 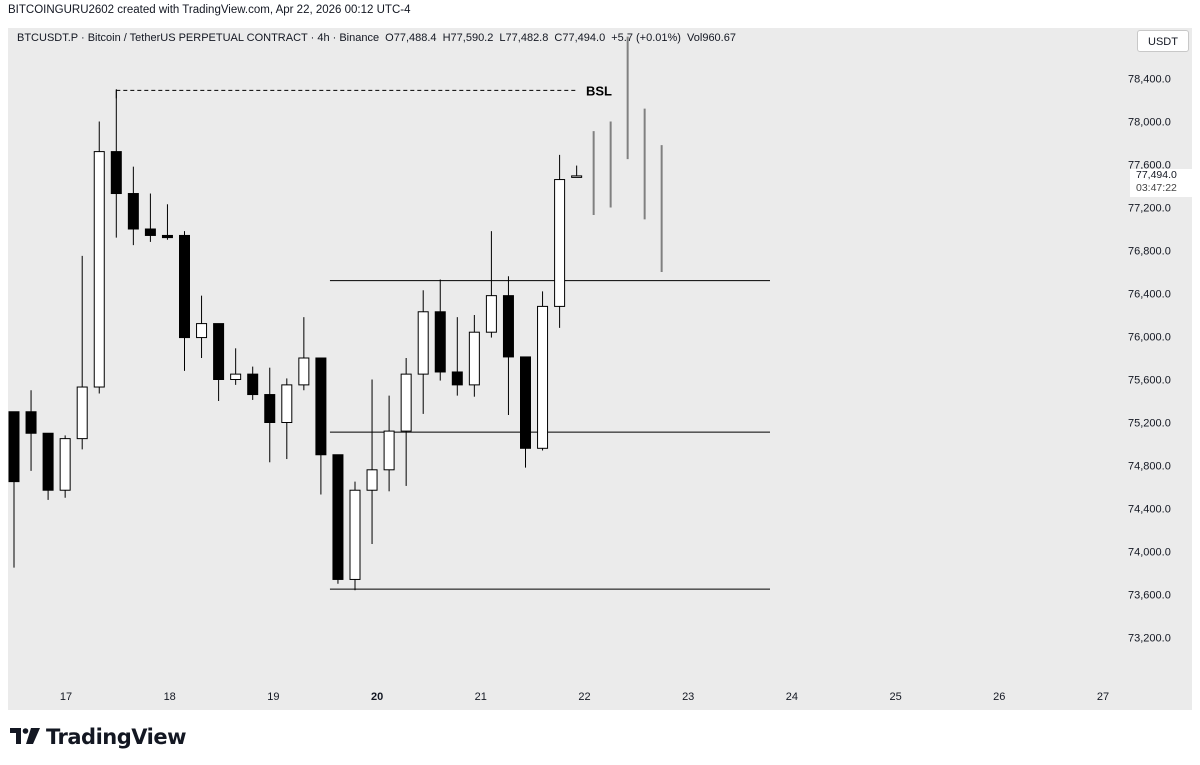 I want to click on x-tick-label: 23, so click(x=688, y=697).